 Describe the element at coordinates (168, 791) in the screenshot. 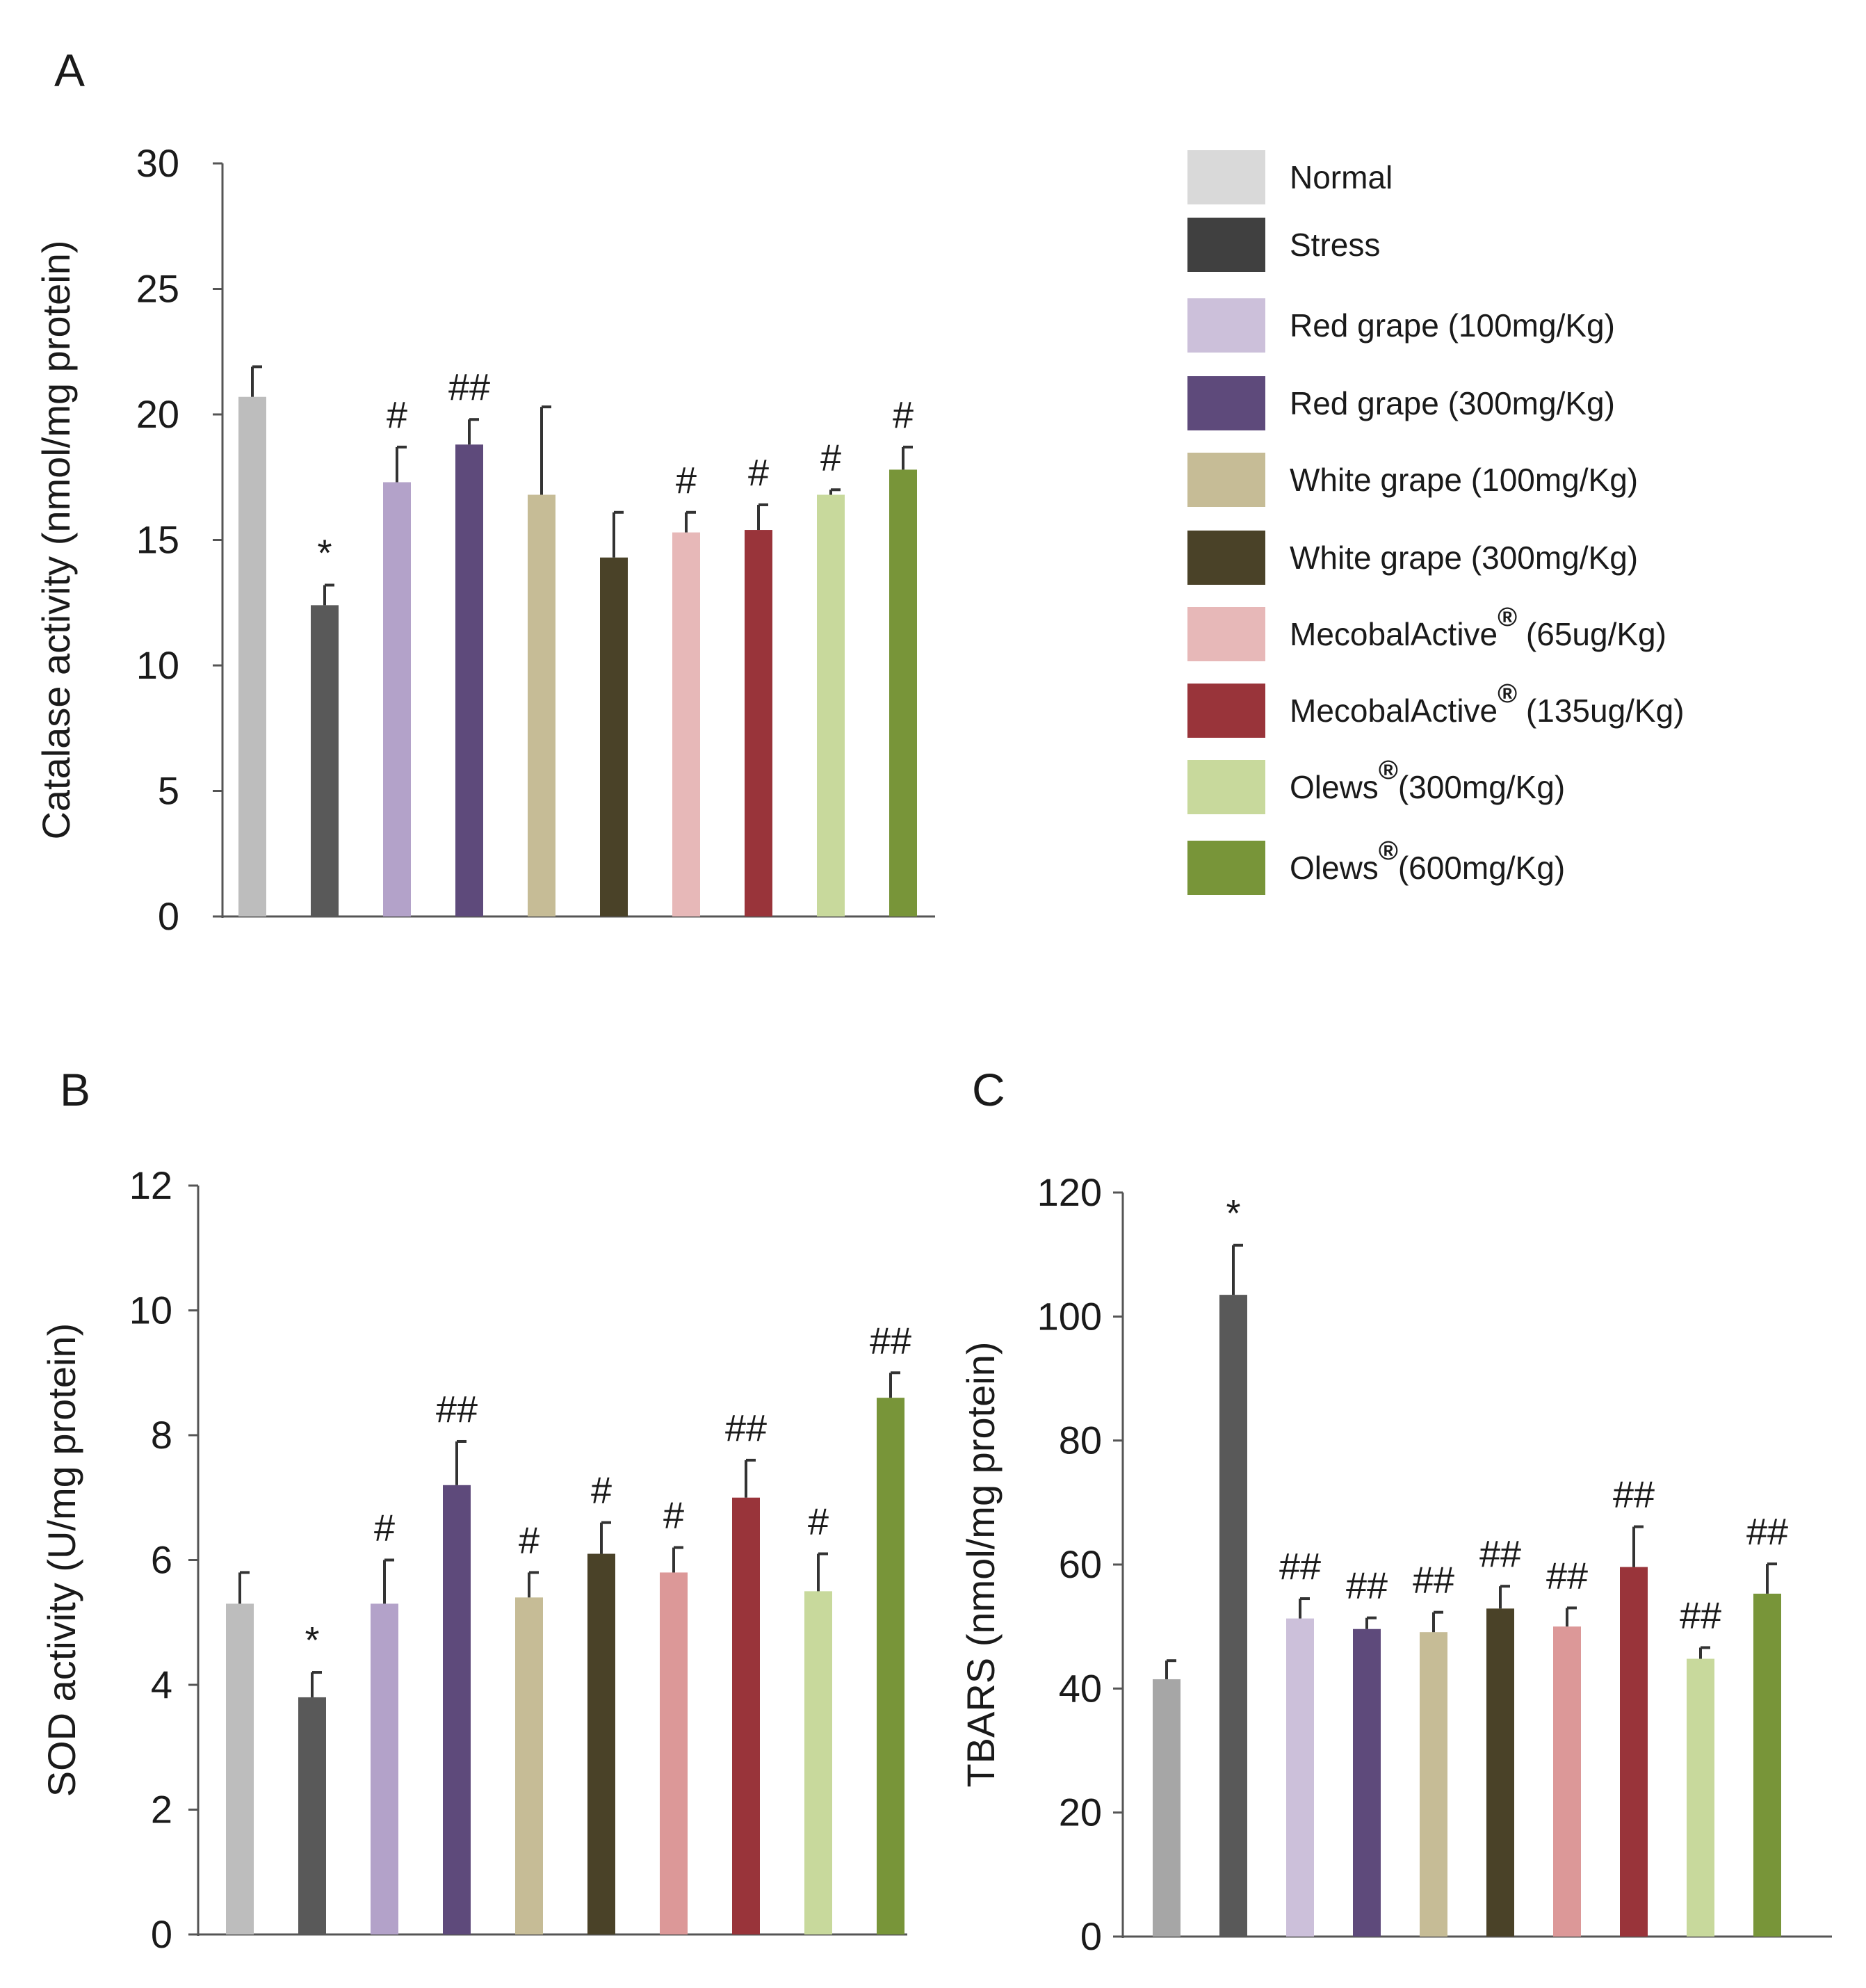

I see `y-tick-label: 5` at that location.